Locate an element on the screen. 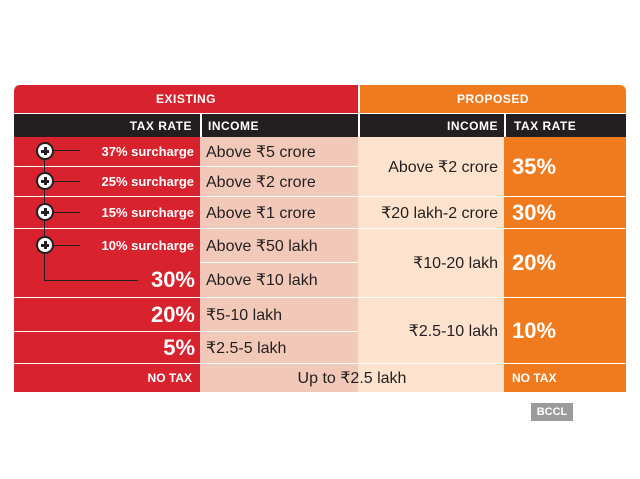 The image size is (640, 479). existing-income-column is located at coordinates (279, 250).